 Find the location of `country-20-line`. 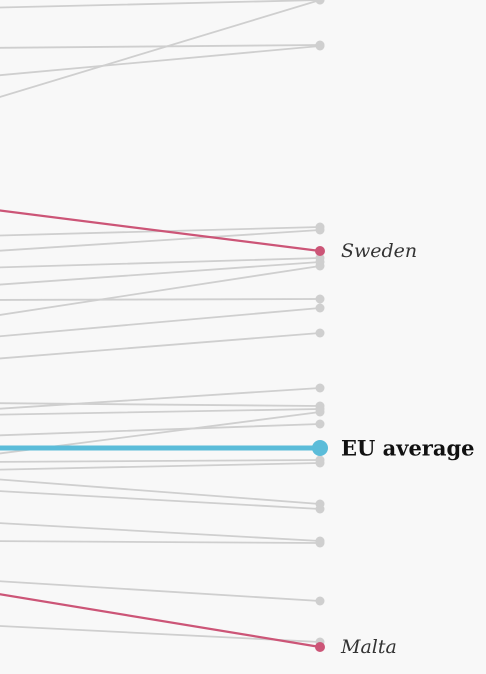

country-20-line is located at coordinates (160, 461).